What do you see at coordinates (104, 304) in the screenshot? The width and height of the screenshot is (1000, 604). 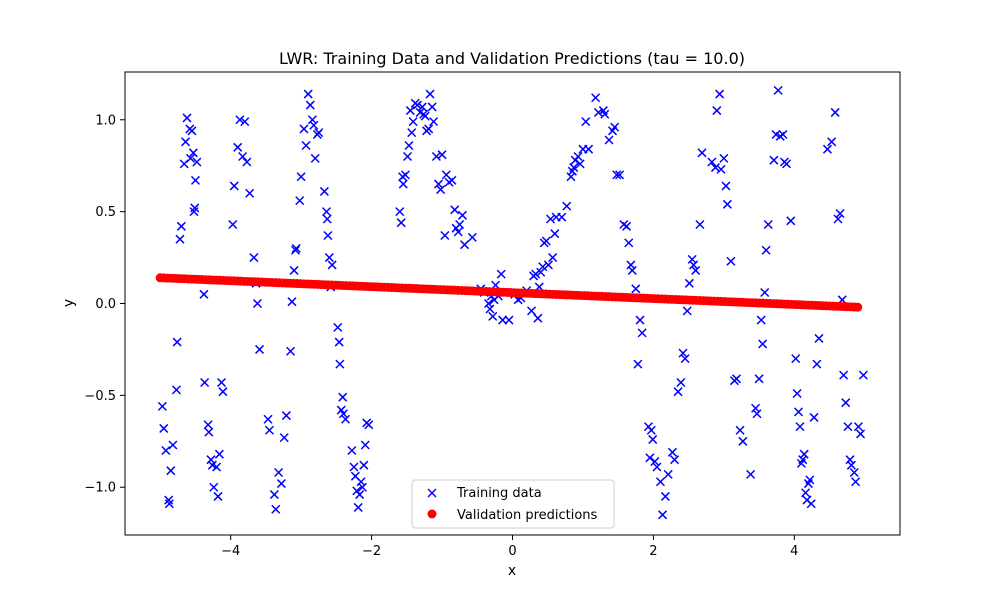 I see `y-axis-ticks: −1.0 −0.5 0.0 0.5 1.0` at bounding box center [104, 304].